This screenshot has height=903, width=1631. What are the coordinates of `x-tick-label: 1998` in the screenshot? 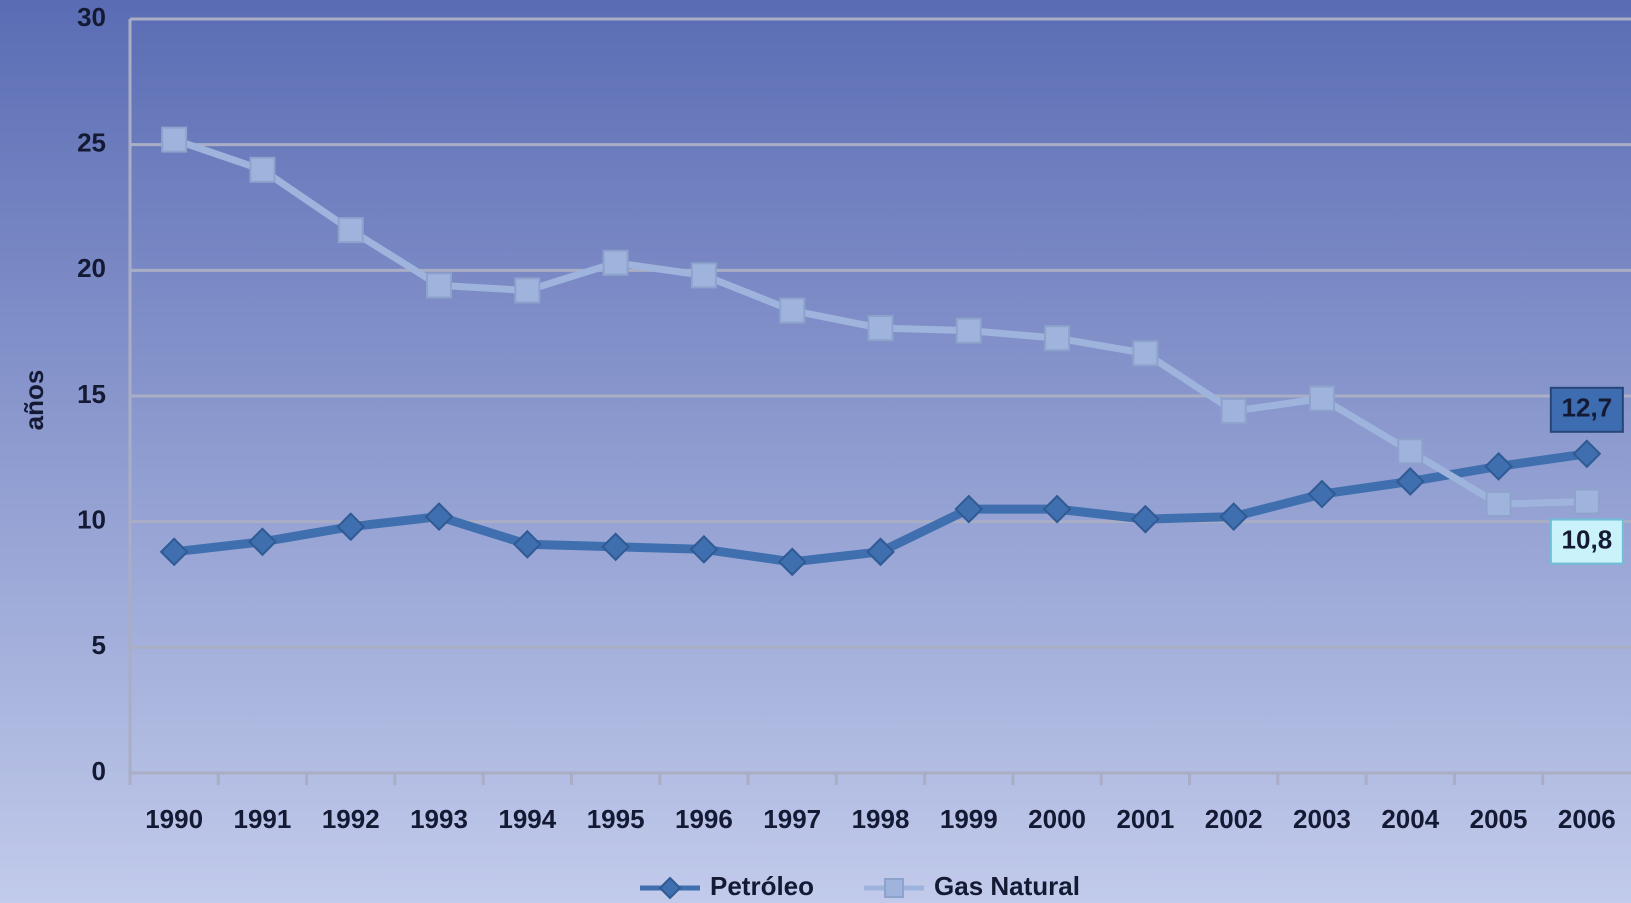 It's located at (881, 819).